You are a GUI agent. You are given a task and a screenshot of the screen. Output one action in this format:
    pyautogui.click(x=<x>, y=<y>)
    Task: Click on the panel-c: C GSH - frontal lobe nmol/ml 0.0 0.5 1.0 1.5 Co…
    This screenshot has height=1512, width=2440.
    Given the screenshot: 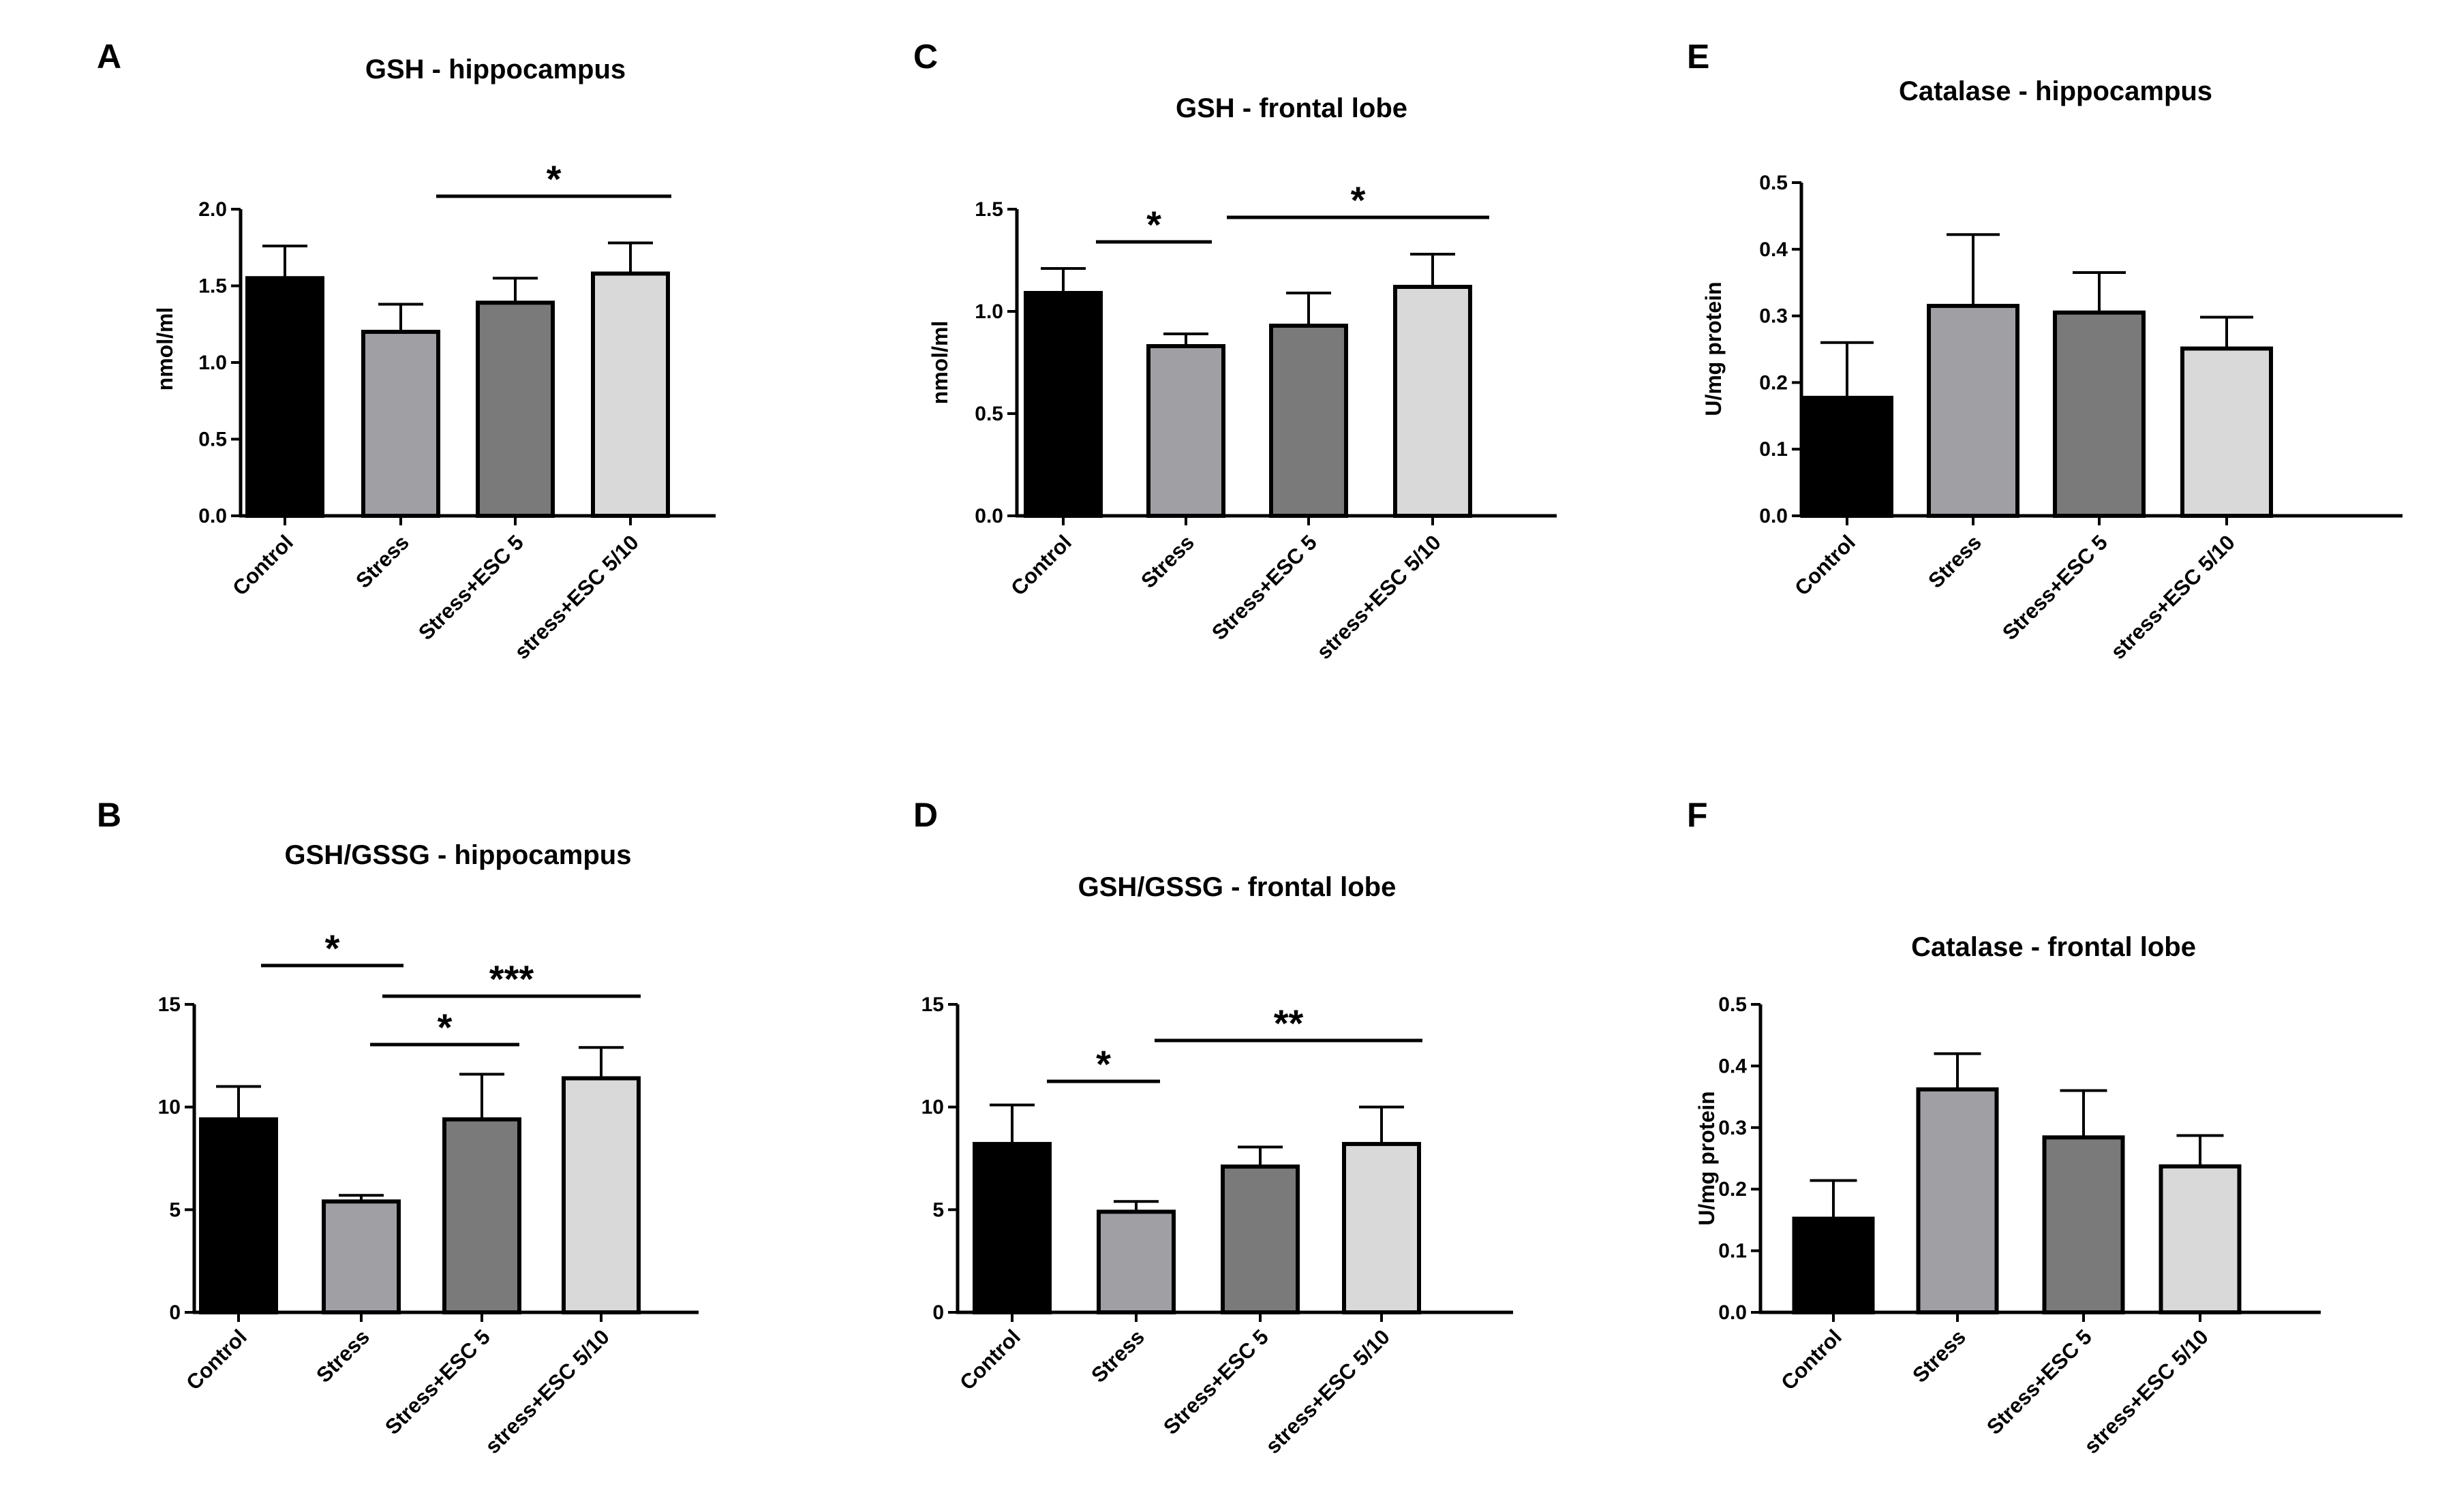 What is the action you would take?
    pyautogui.click(x=1235, y=350)
    